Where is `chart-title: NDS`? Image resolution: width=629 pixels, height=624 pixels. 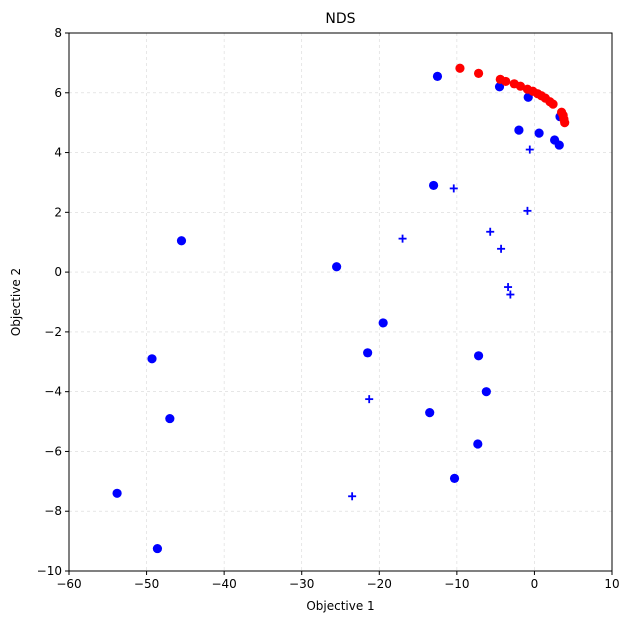 chart-title: NDS is located at coordinates (340, 19).